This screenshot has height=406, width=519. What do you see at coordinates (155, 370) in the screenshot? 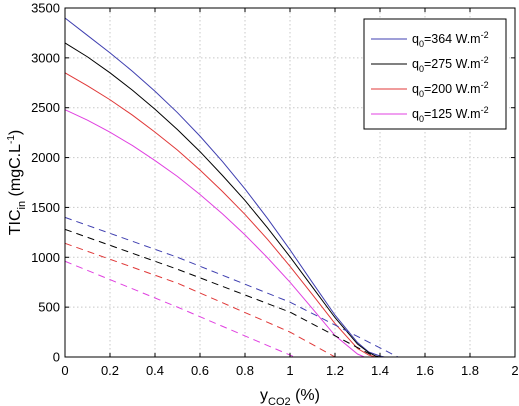
I see `x-tick-label: 0.4` at bounding box center [155, 370].